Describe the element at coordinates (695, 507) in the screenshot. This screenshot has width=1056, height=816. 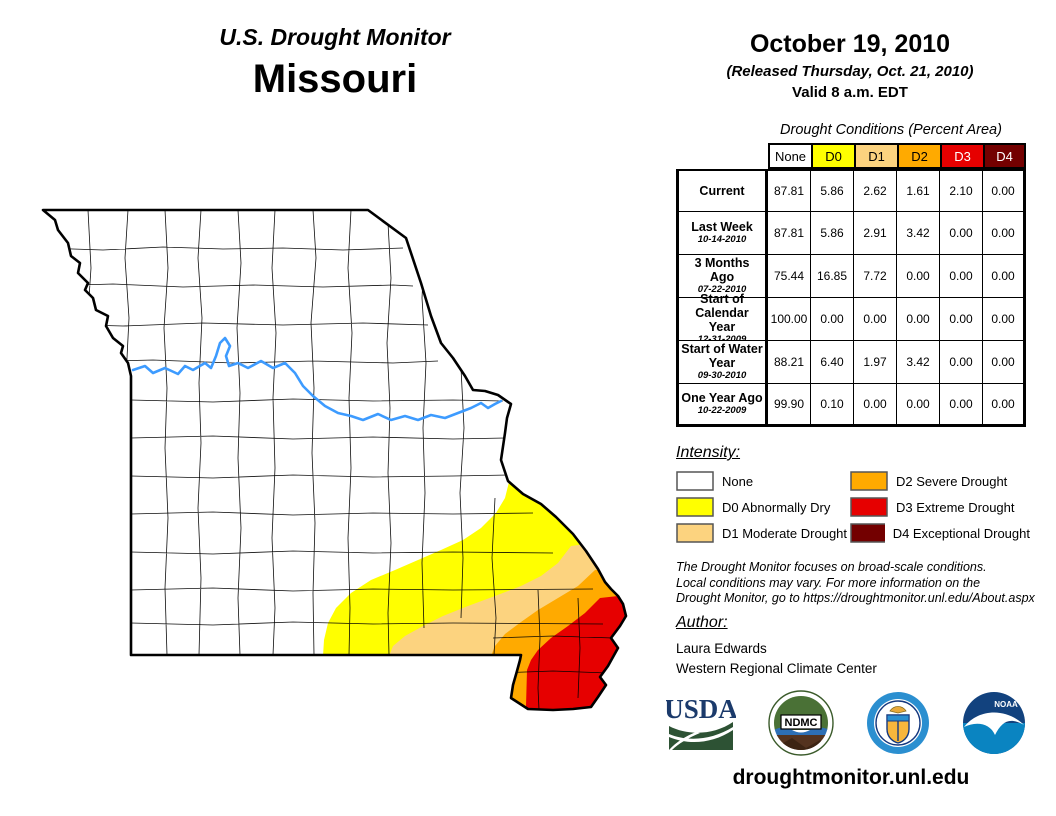
I see `d0-swatch` at that location.